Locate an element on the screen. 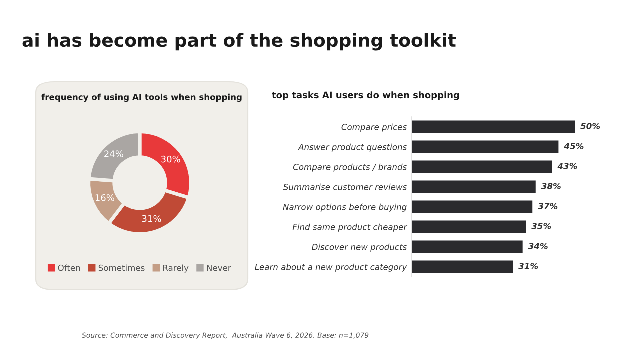 The height and width of the screenshot is (354, 630). y-tick-label: Discover new products is located at coordinates (359, 248).